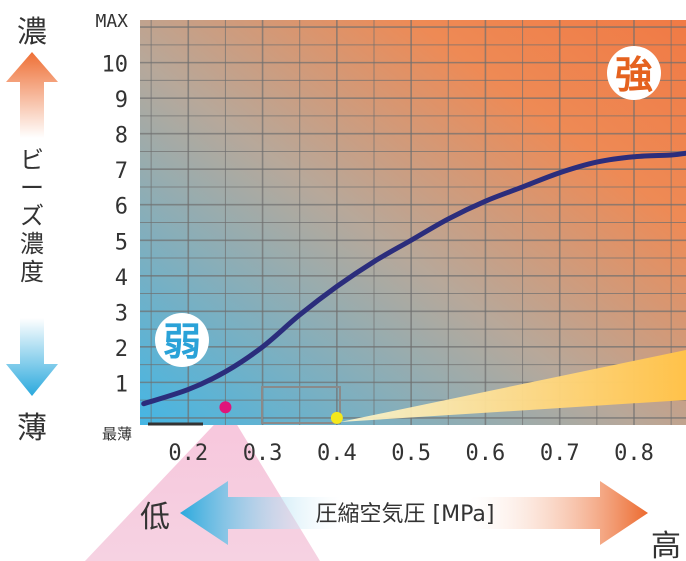 The width and height of the screenshot is (686, 561). I want to click on y-tick-label: 5, so click(121, 242).